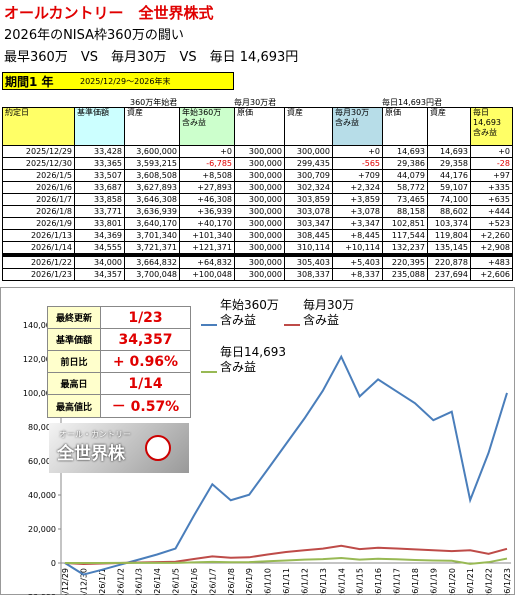 The width and height of the screenshot is (515, 595). Describe the element at coordinates (405, 199) in the screenshot. I see `table-cell: 73,465` at that location.